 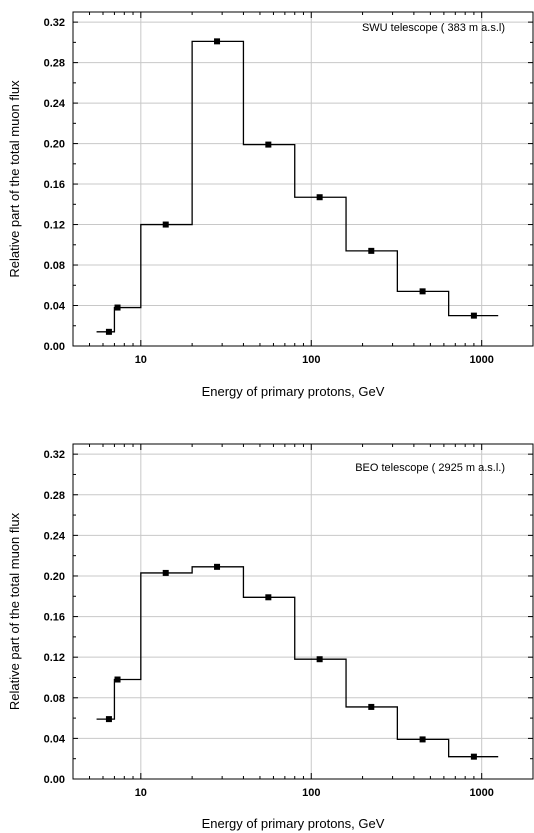 What do you see at coordinates (433, 28) in the screenshot?
I see `chart-annotation: SWU telescope ( 383 m a.s.l)` at bounding box center [433, 28].